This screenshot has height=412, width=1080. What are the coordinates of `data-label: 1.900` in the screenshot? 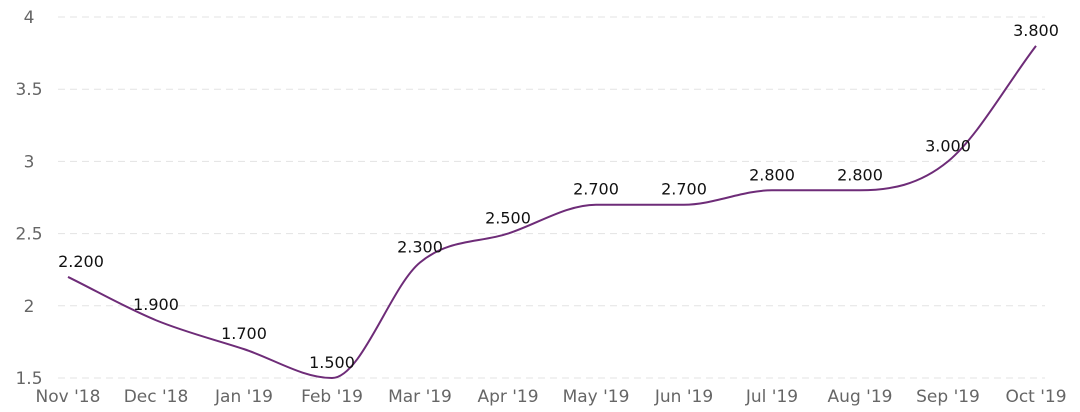 It's located at (156, 304).